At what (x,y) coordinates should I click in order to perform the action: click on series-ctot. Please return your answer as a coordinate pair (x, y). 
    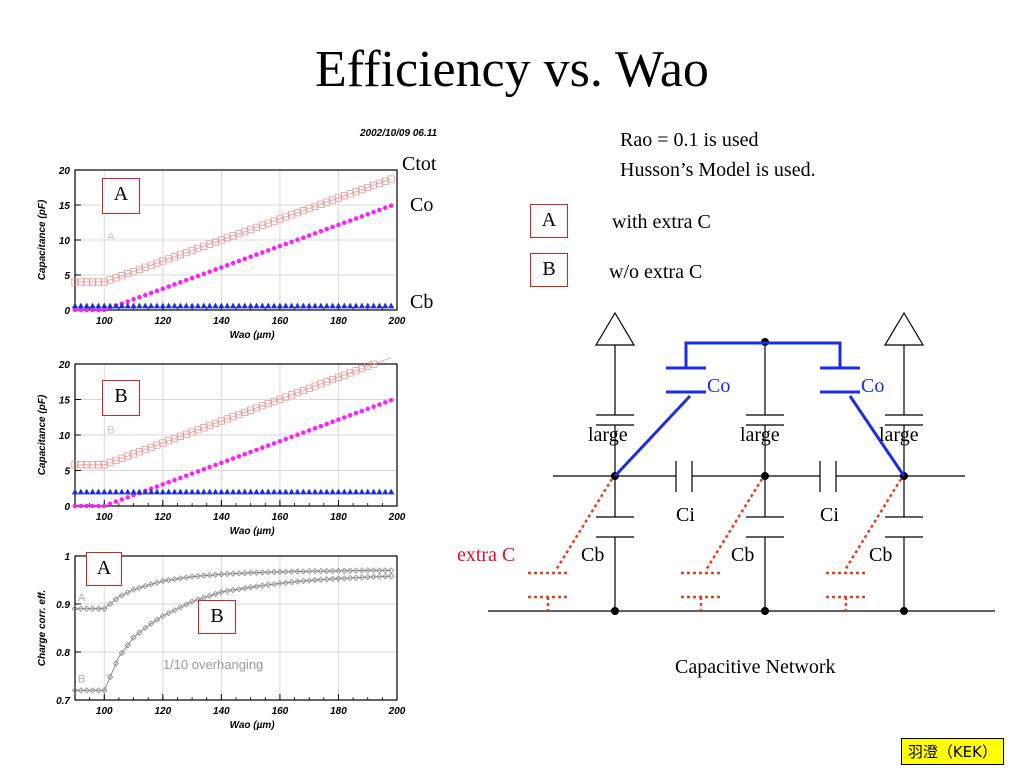
    Looking at the image, I should click on (233, 230).